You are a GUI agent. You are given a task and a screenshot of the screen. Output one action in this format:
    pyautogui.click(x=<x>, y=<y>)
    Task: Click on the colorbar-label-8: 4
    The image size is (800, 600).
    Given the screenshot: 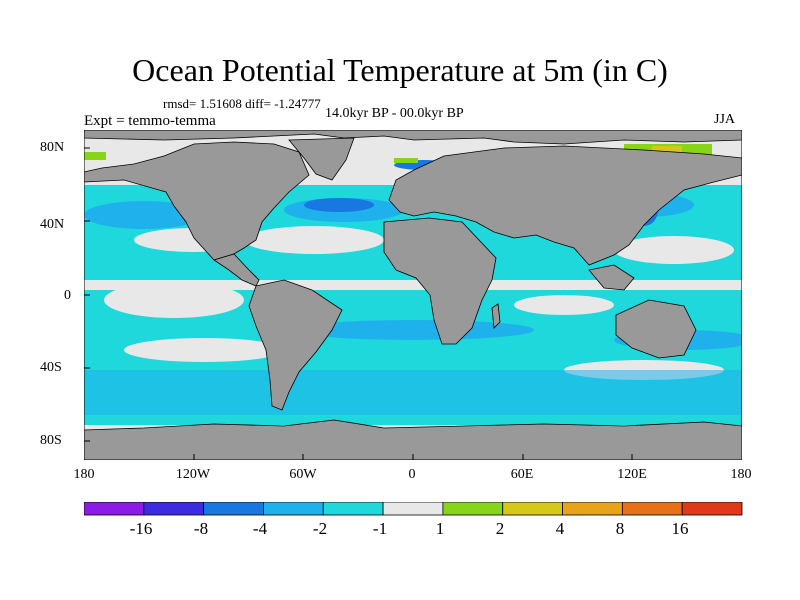 What is the action you would take?
    pyautogui.click(x=560, y=528)
    